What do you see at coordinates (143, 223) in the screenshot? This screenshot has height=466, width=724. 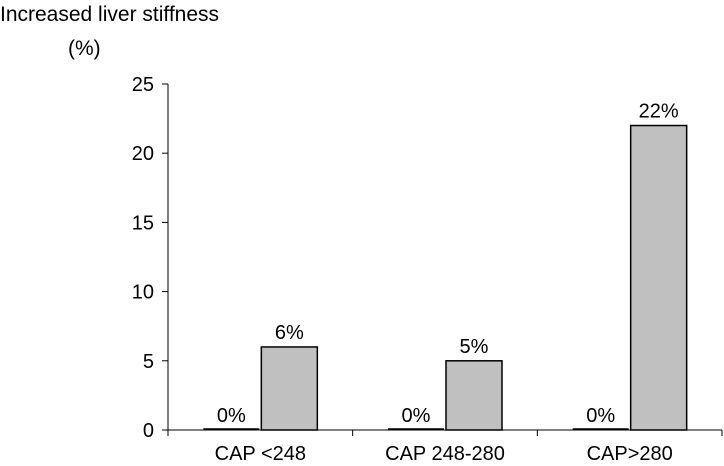 I see `y-tick-label: 15` at bounding box center [143, 223].